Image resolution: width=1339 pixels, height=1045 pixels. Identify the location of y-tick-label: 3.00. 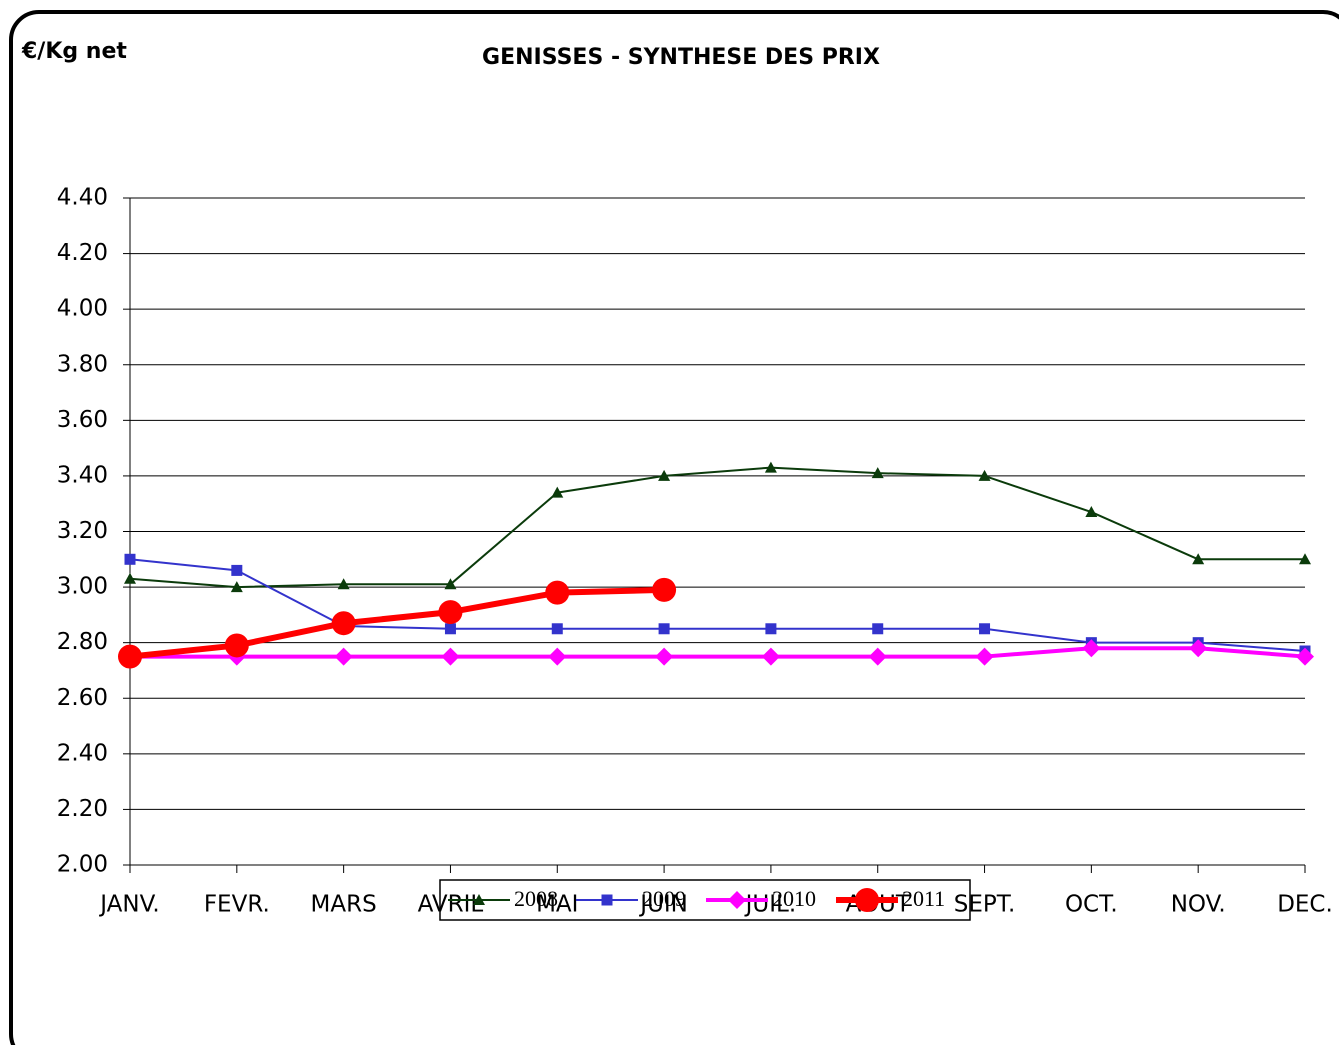
(82, 587).